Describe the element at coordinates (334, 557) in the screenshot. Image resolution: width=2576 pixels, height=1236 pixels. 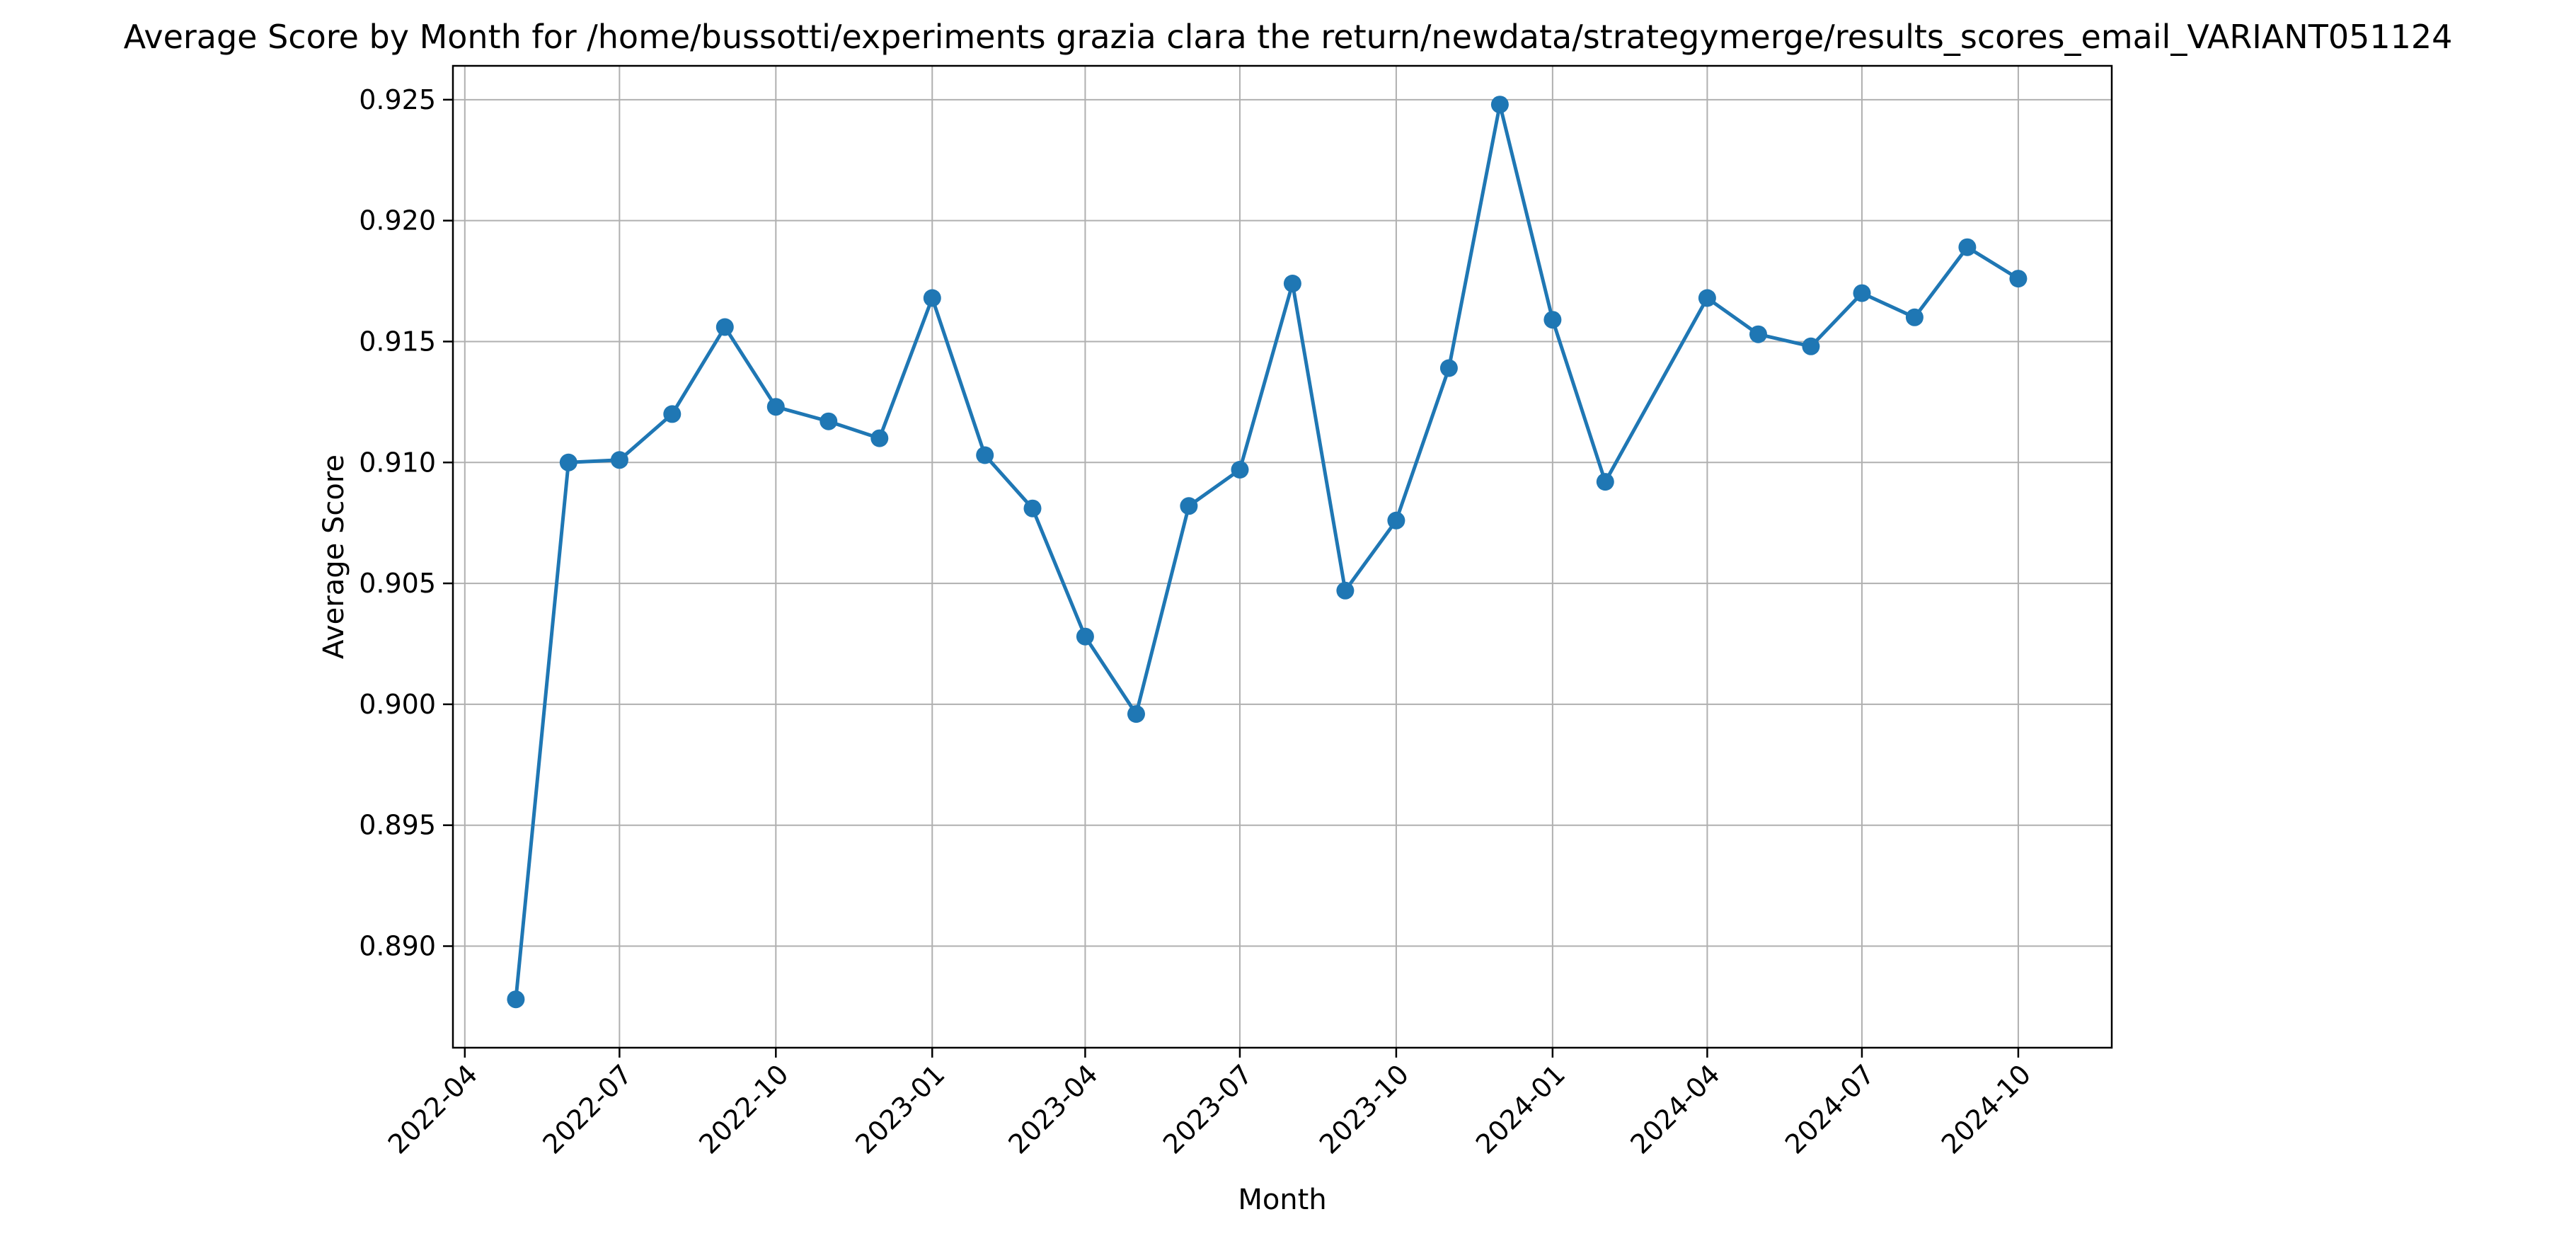
I see `y-axis-label: Average Score` at that location.